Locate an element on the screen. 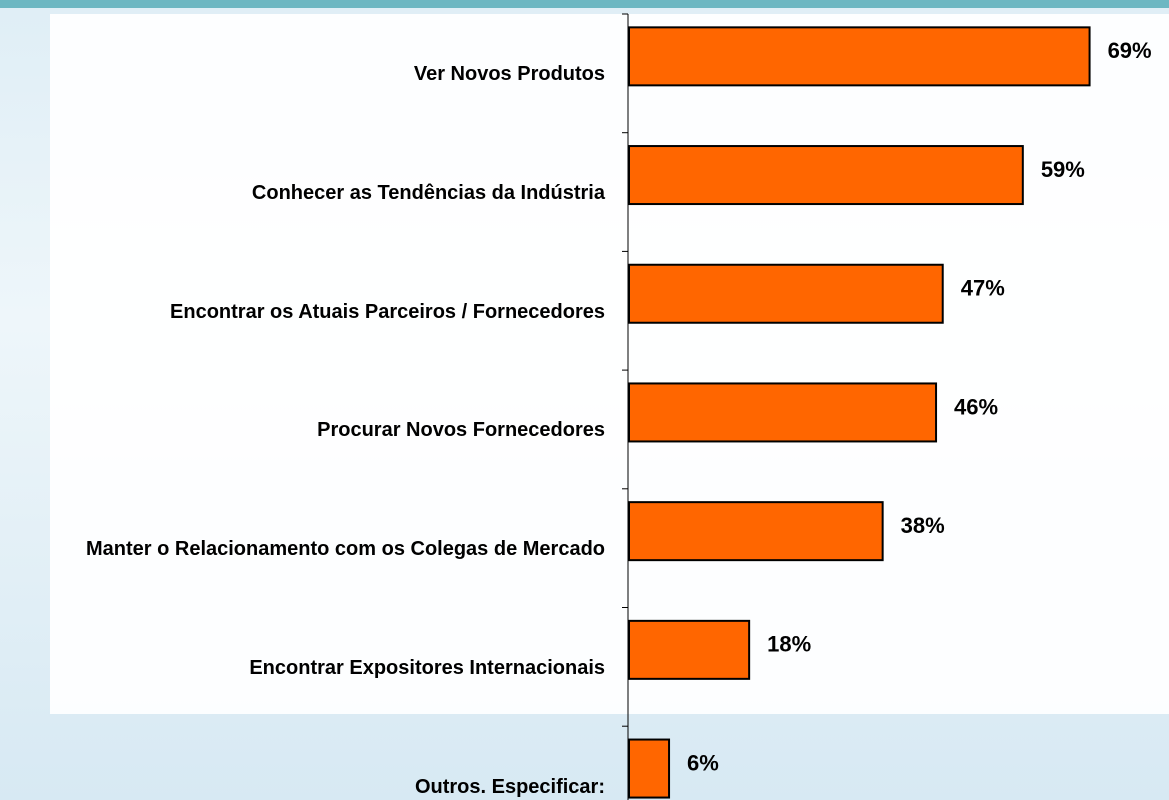  value-label: 59% is located at coordinates (1063, 169).